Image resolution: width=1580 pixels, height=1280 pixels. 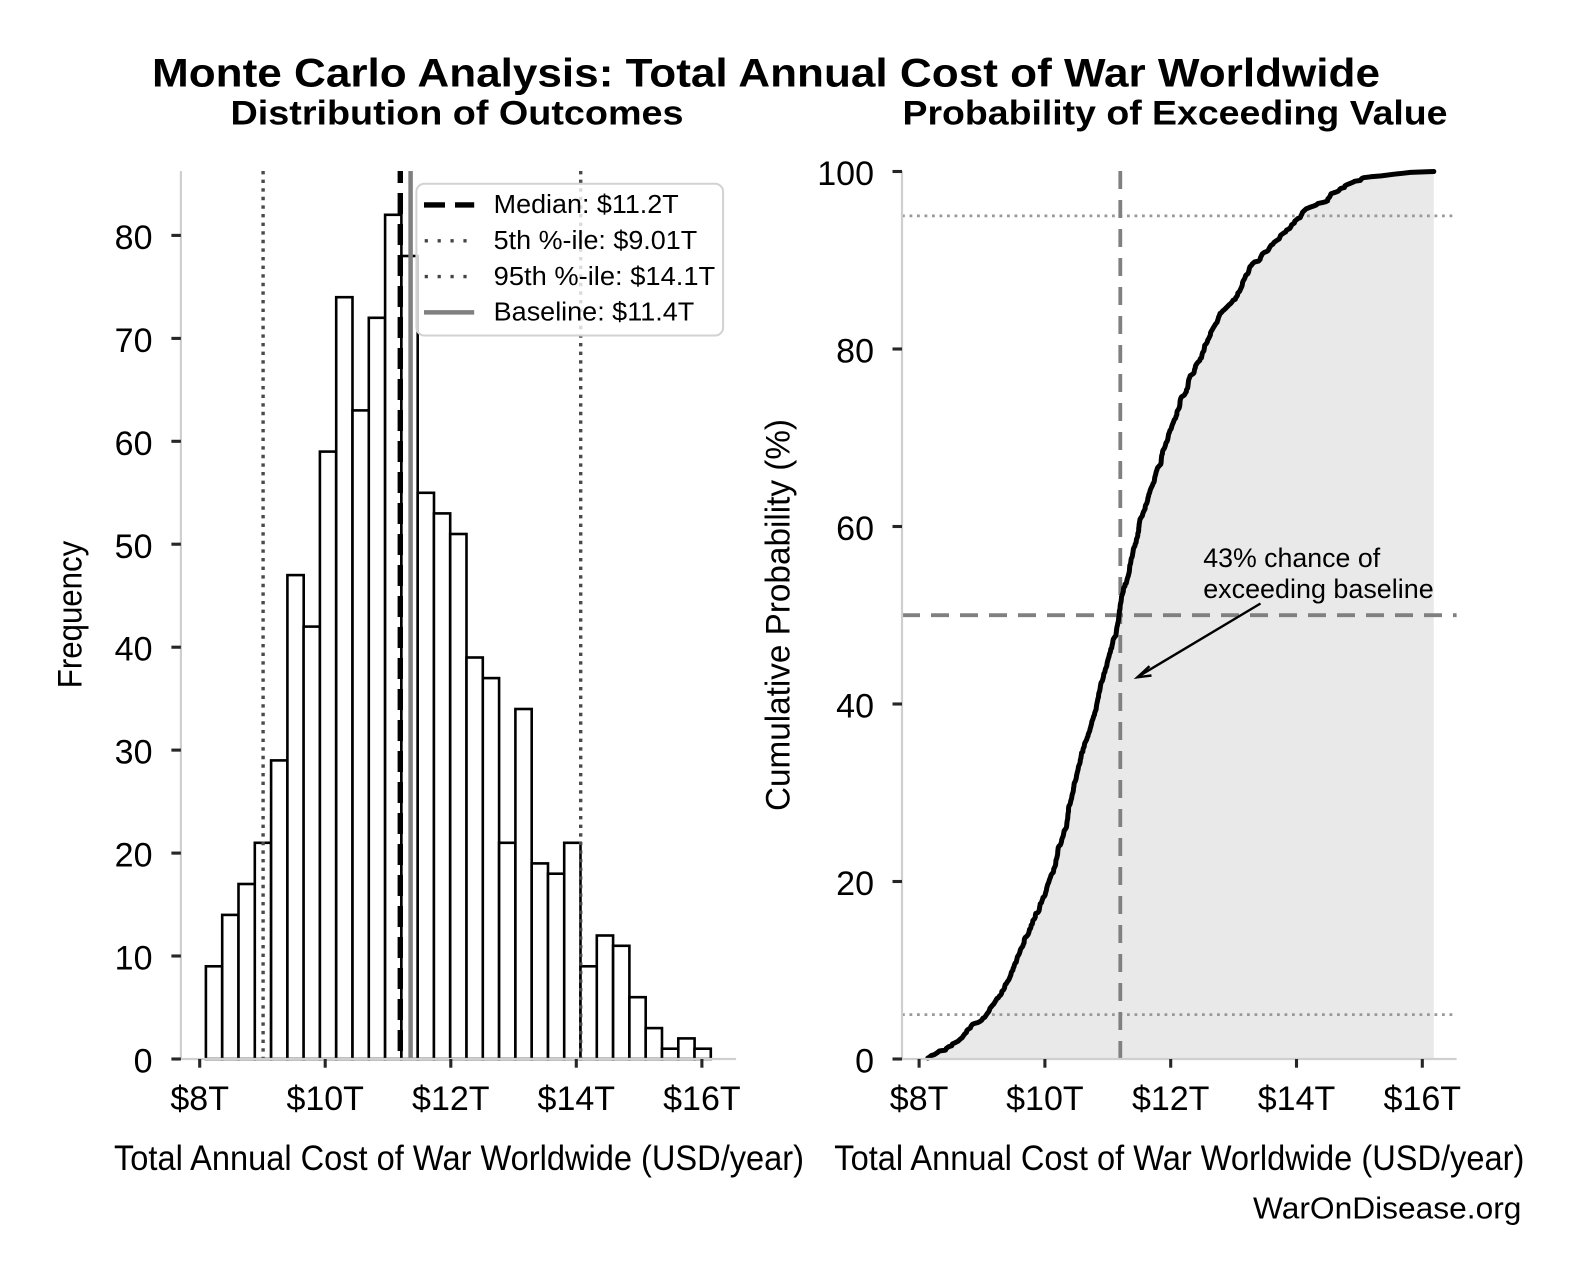 I want to click on svg-text: exceeding baseline, so click(x=1318, y=589).